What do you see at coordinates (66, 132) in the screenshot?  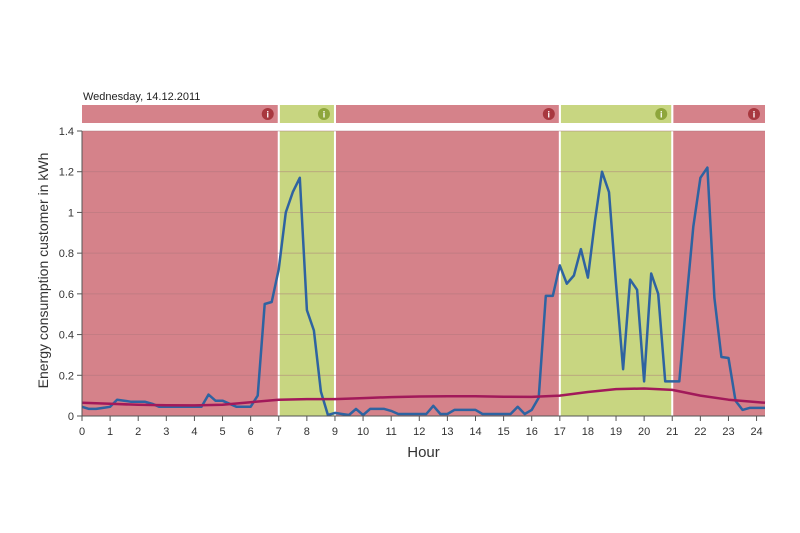 I see `y-tick-label: 1.4` at bounding box center [66, 132].